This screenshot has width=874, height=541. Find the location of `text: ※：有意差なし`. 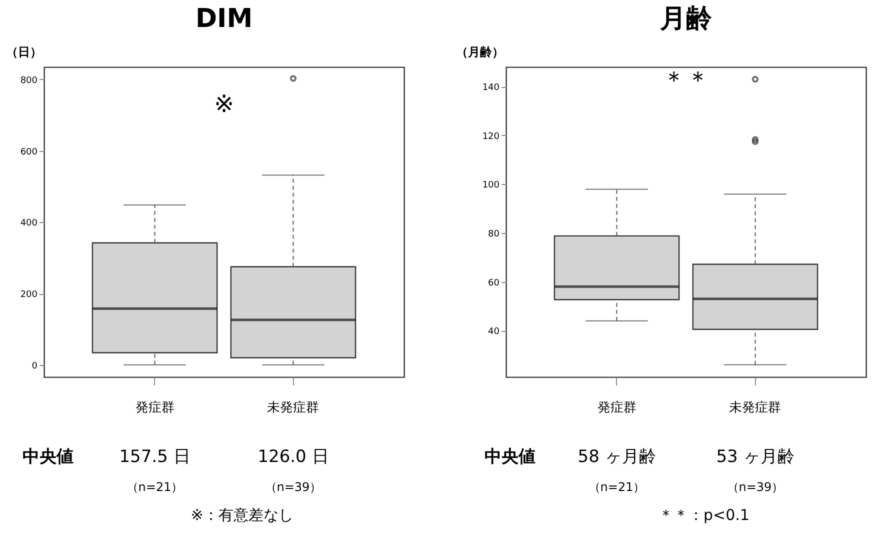

text: ※：有意差なし is located at coordinates (242, 515).